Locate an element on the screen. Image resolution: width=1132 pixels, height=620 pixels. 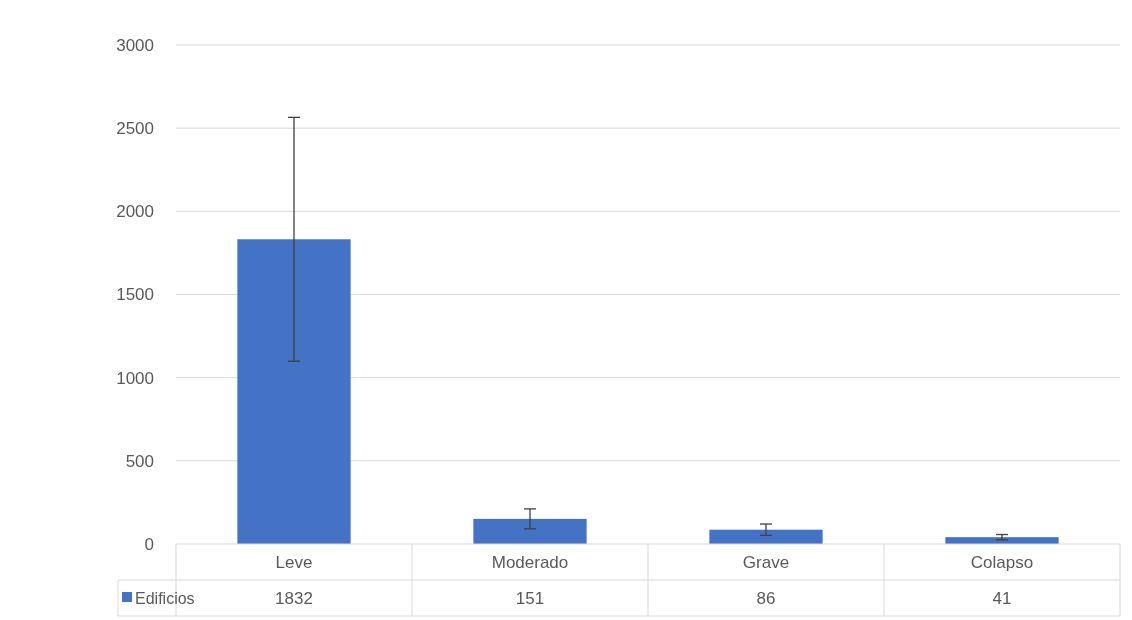
y-tick-label: 1500 is located at coordinates (135, 295).